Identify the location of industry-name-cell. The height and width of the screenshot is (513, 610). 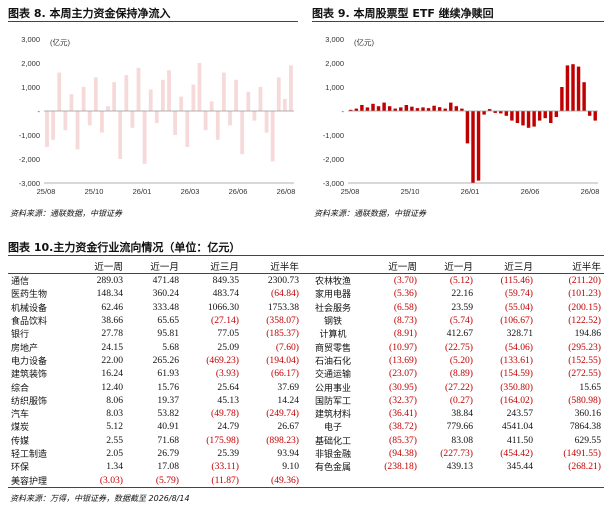
(333, 480).